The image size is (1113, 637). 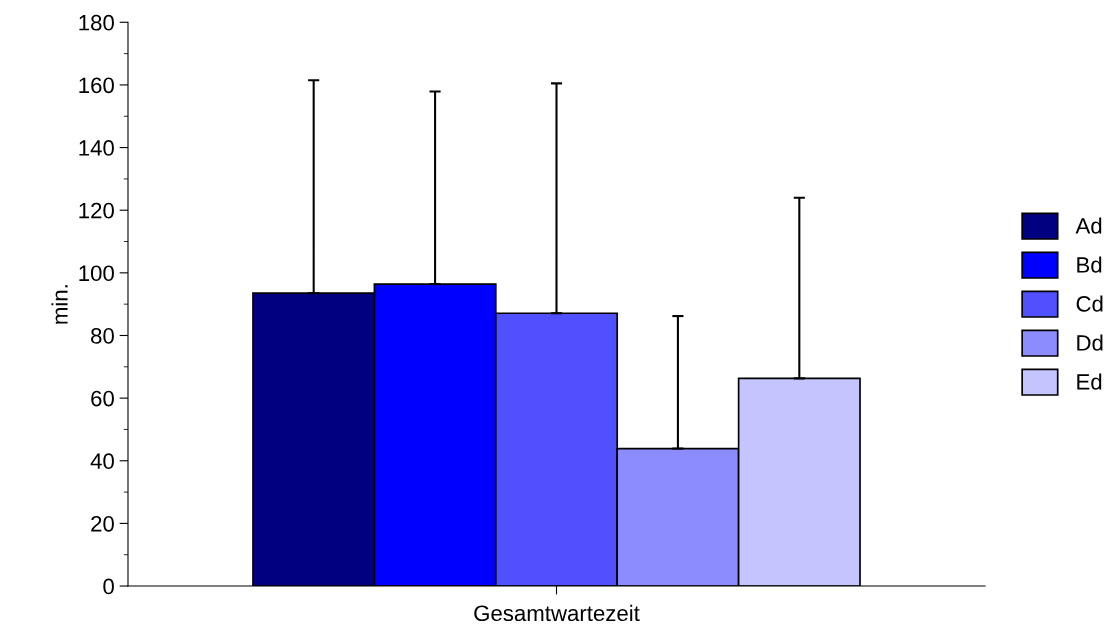 I want to click on legend-label: Bd, so click(x=1089, y=264).